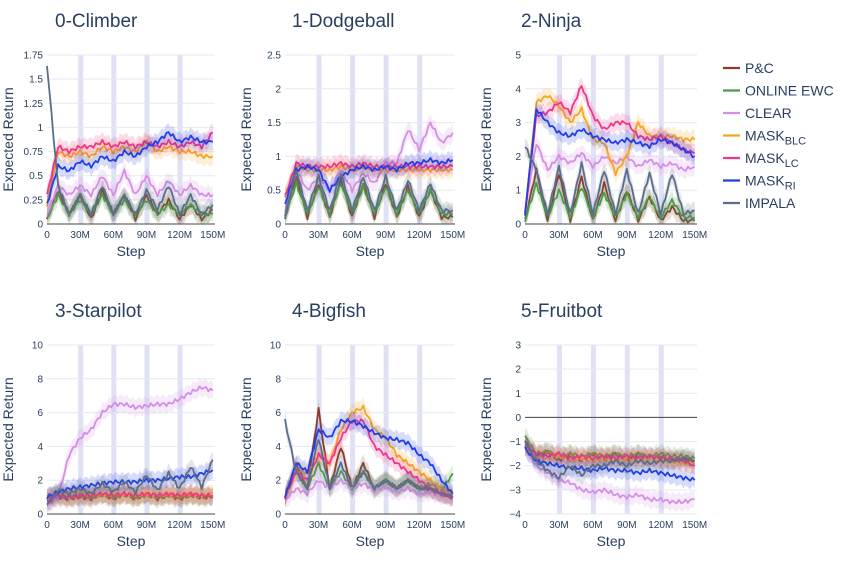 The image size is (855, 562). Describe the element at coordinates (795, 142) in the screenshot. I see `legend-label-sub: BLC` at that location.